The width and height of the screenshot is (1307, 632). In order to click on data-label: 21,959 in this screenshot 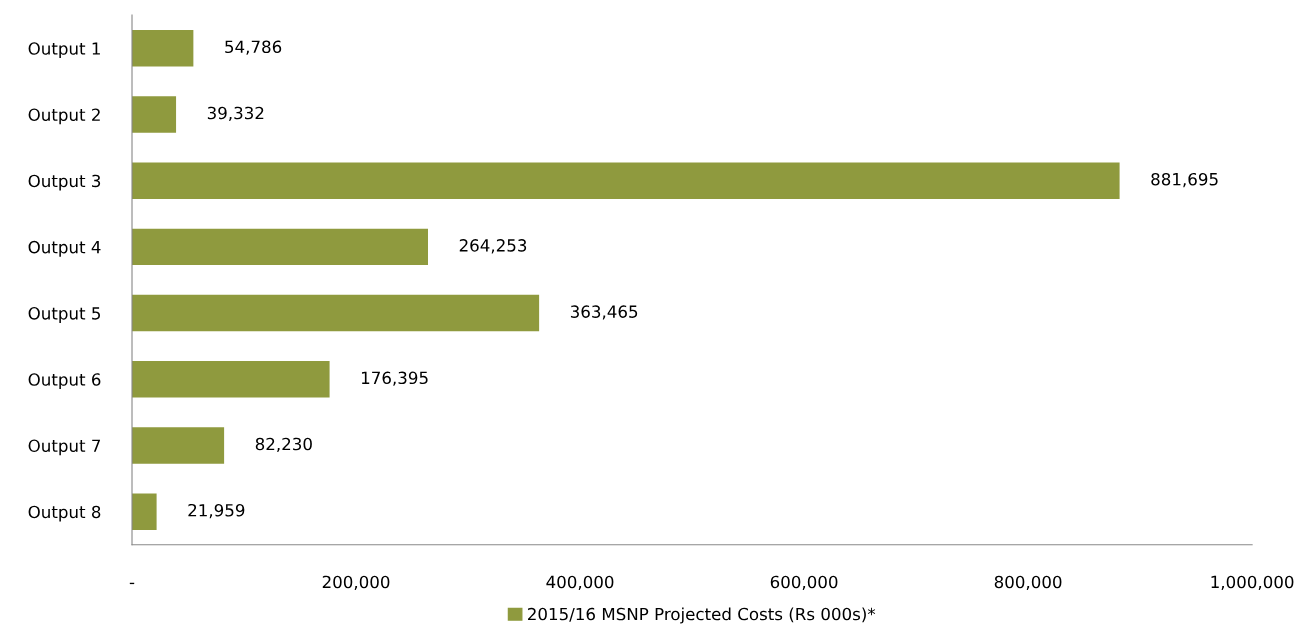, I will do `click(216, 511)`.